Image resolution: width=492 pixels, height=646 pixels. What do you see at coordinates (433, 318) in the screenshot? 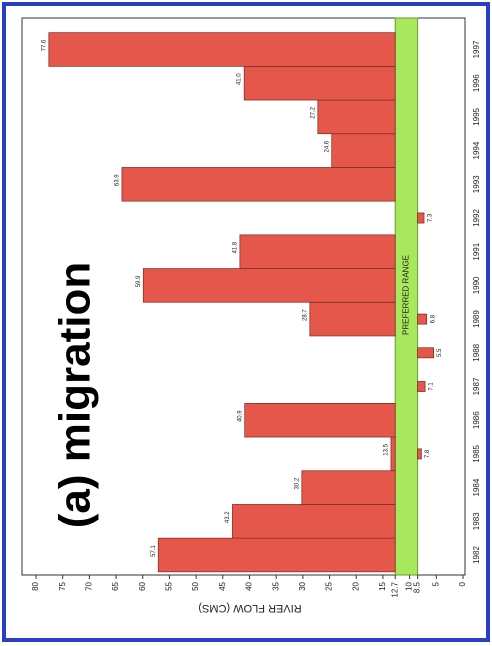
I see `value-label: 6.8` at bounding box center [433, 318].